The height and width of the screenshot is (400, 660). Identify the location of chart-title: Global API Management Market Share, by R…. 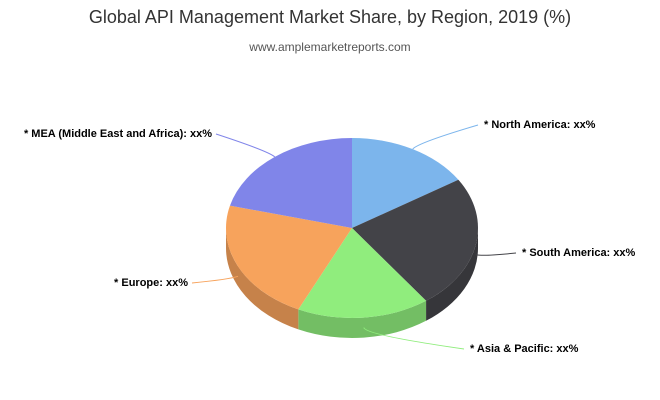
(330, 17).